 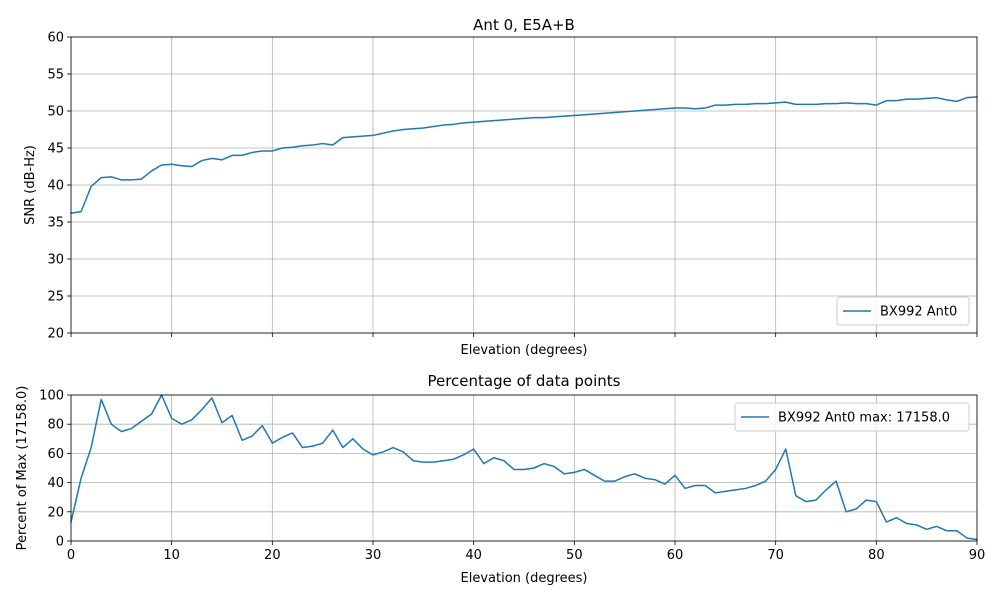 What do you see at coordinates (977, 555) in the screenshot?
I see `x-tick-label: 90` at bounding box center [977, 555].